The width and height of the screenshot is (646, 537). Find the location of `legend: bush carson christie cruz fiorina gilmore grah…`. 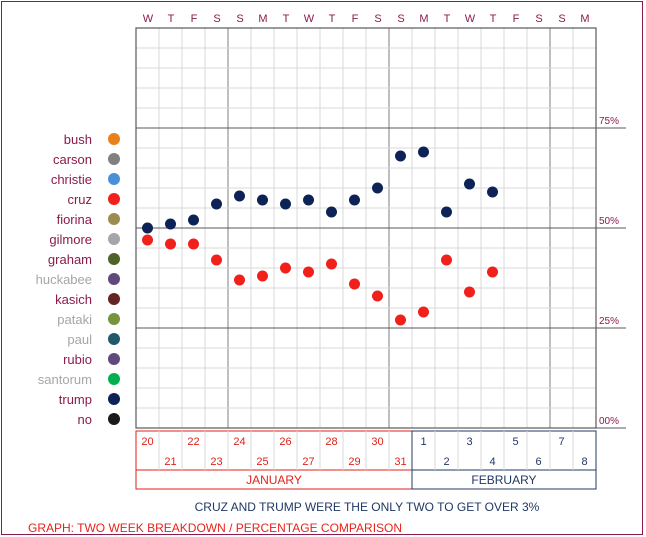

legend: bush carson christie cruz fiorina gilmore grah… is located at coordinates (78, 279).